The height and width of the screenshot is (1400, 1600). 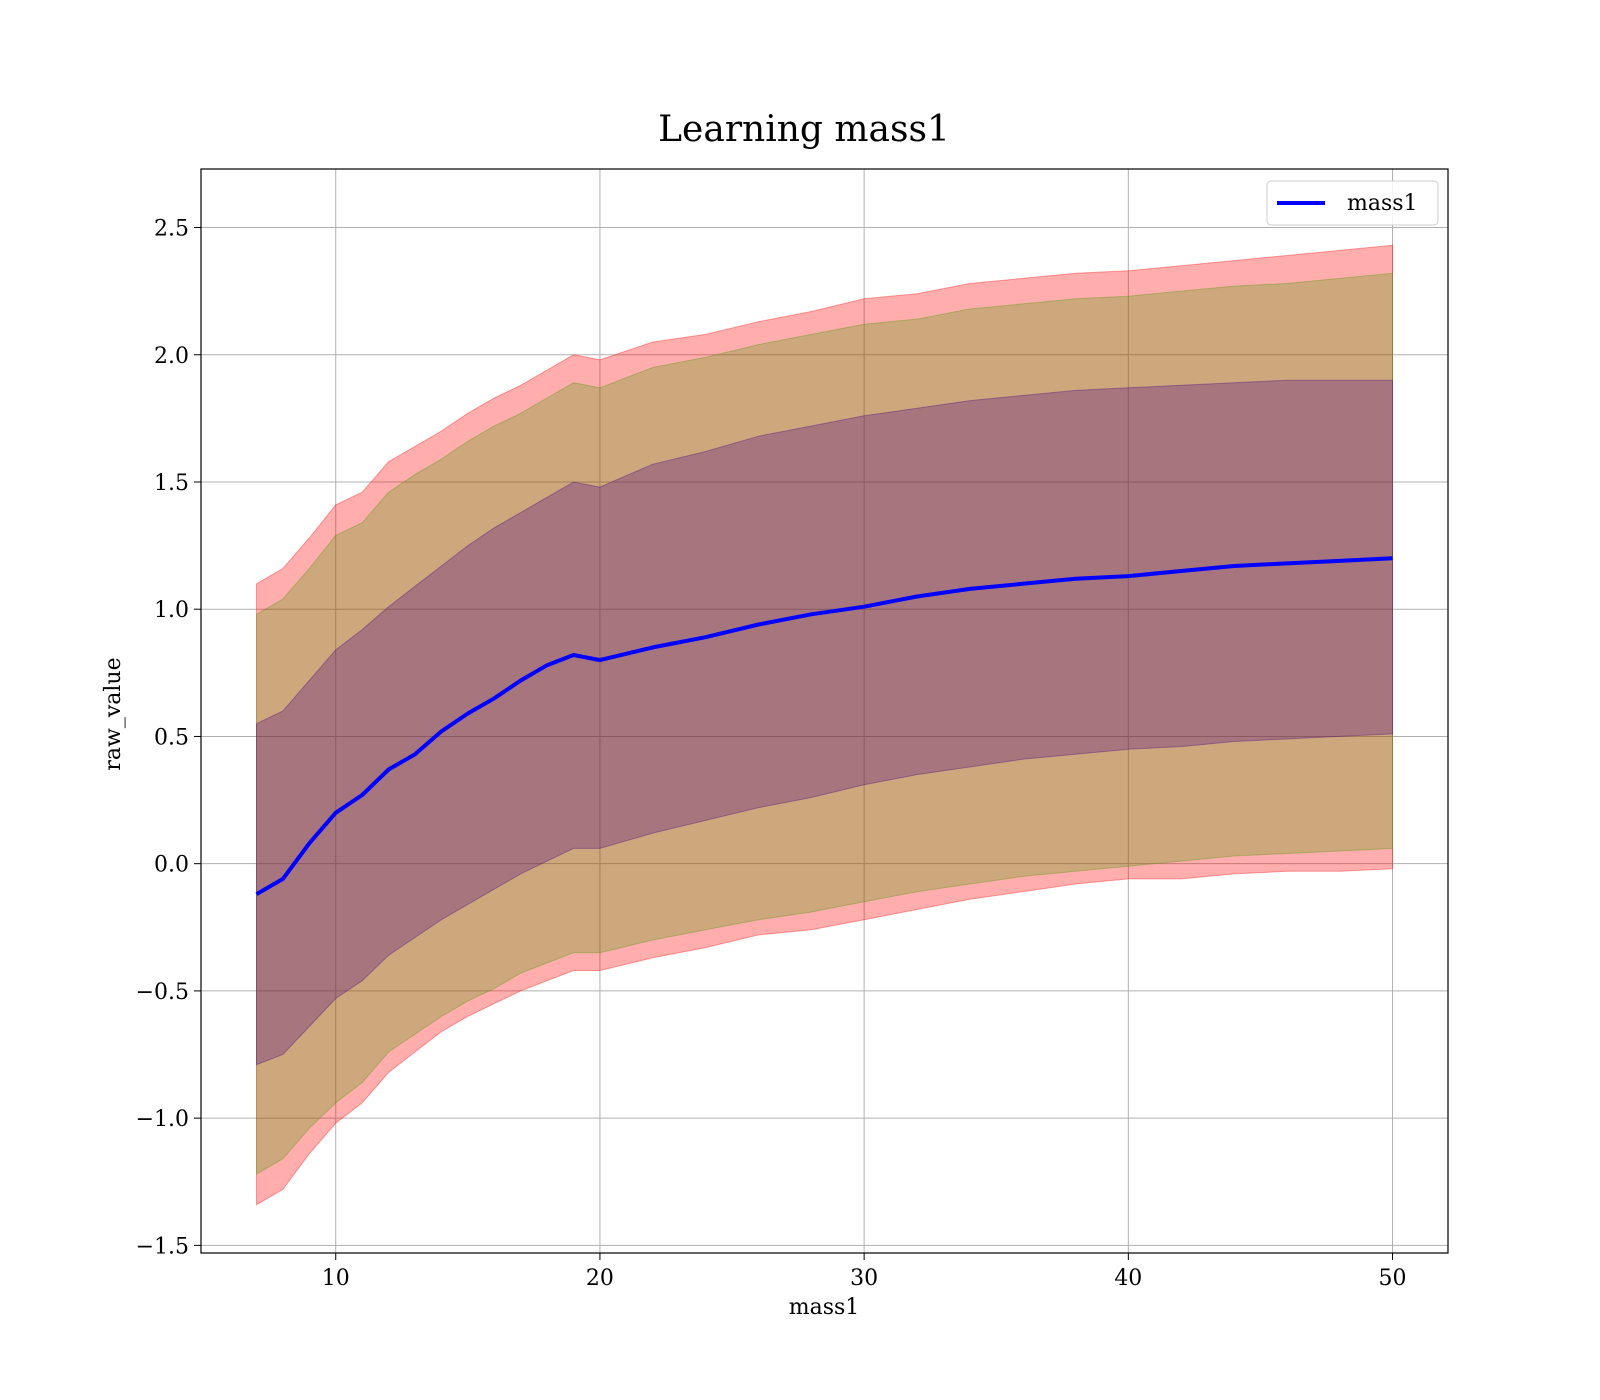 I want to click on x-tick-label: 20, so click(x=600, y=1278).